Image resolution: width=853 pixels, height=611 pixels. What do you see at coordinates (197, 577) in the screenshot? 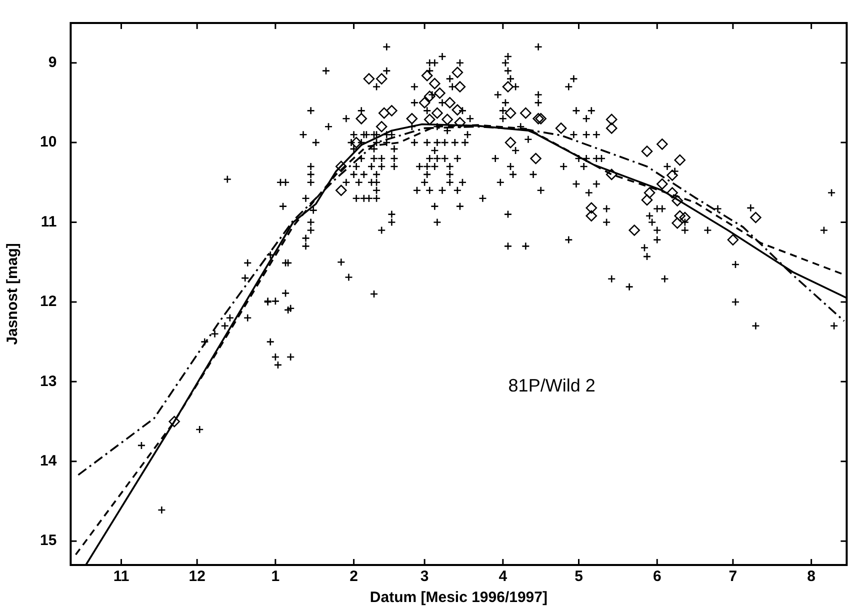
I see `x-tick-label: 12` at bounding box center [197, 577].